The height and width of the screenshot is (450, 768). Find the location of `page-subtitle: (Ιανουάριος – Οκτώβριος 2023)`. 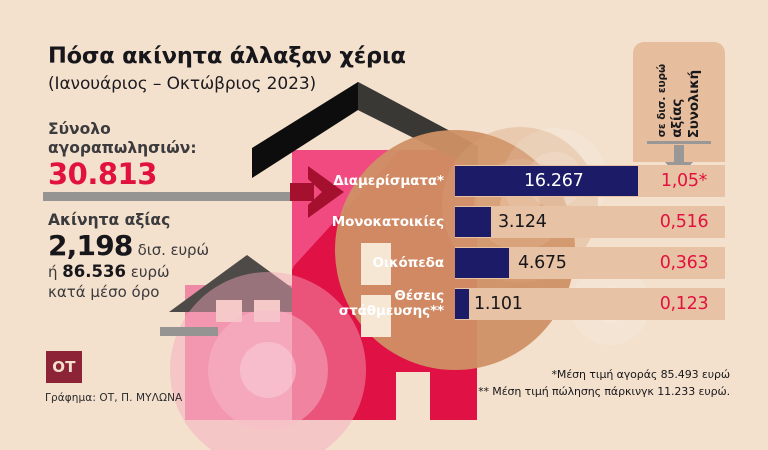

page-subtitle: (Ιανουάριος – Οκτώβριος 2023) is located at coordinates (182, 84).